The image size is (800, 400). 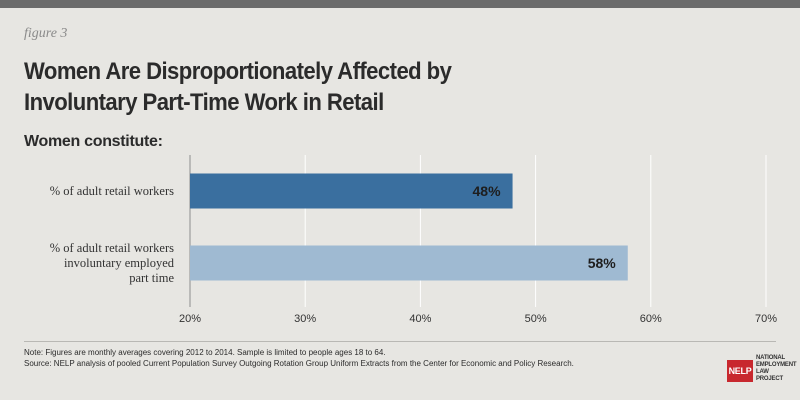 I want to click on x-tick-label: 30%, so click(x=305, y=319).